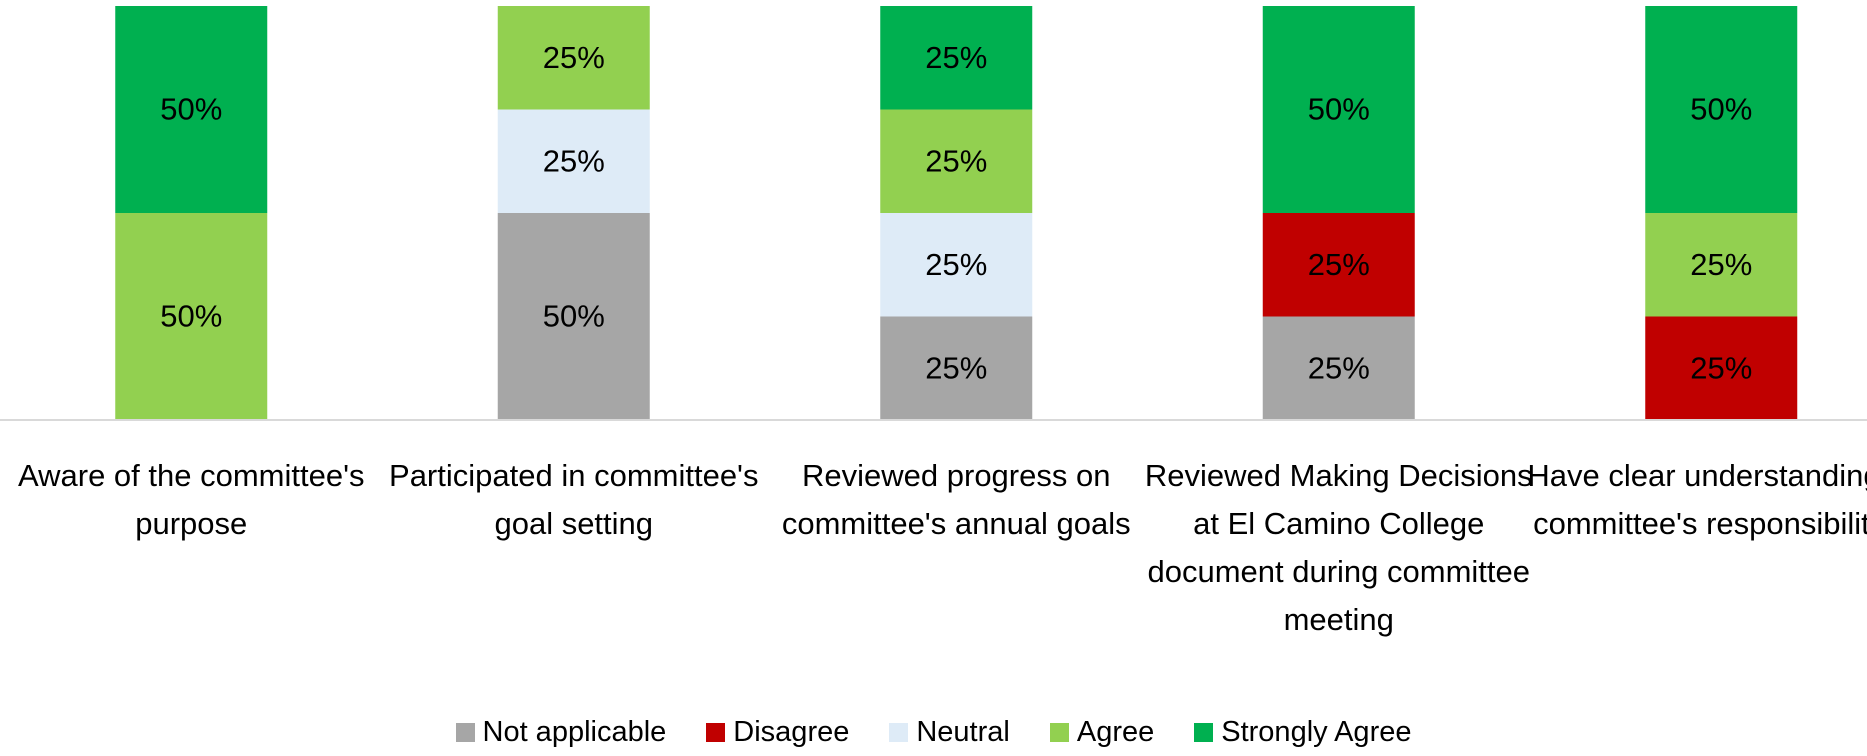 Image resolution: width=1867 pixels, height=756 pixels. Describe the element at coordinates (574, 732) in the screenshot. I see `legend-label: Not applicable` at that location.